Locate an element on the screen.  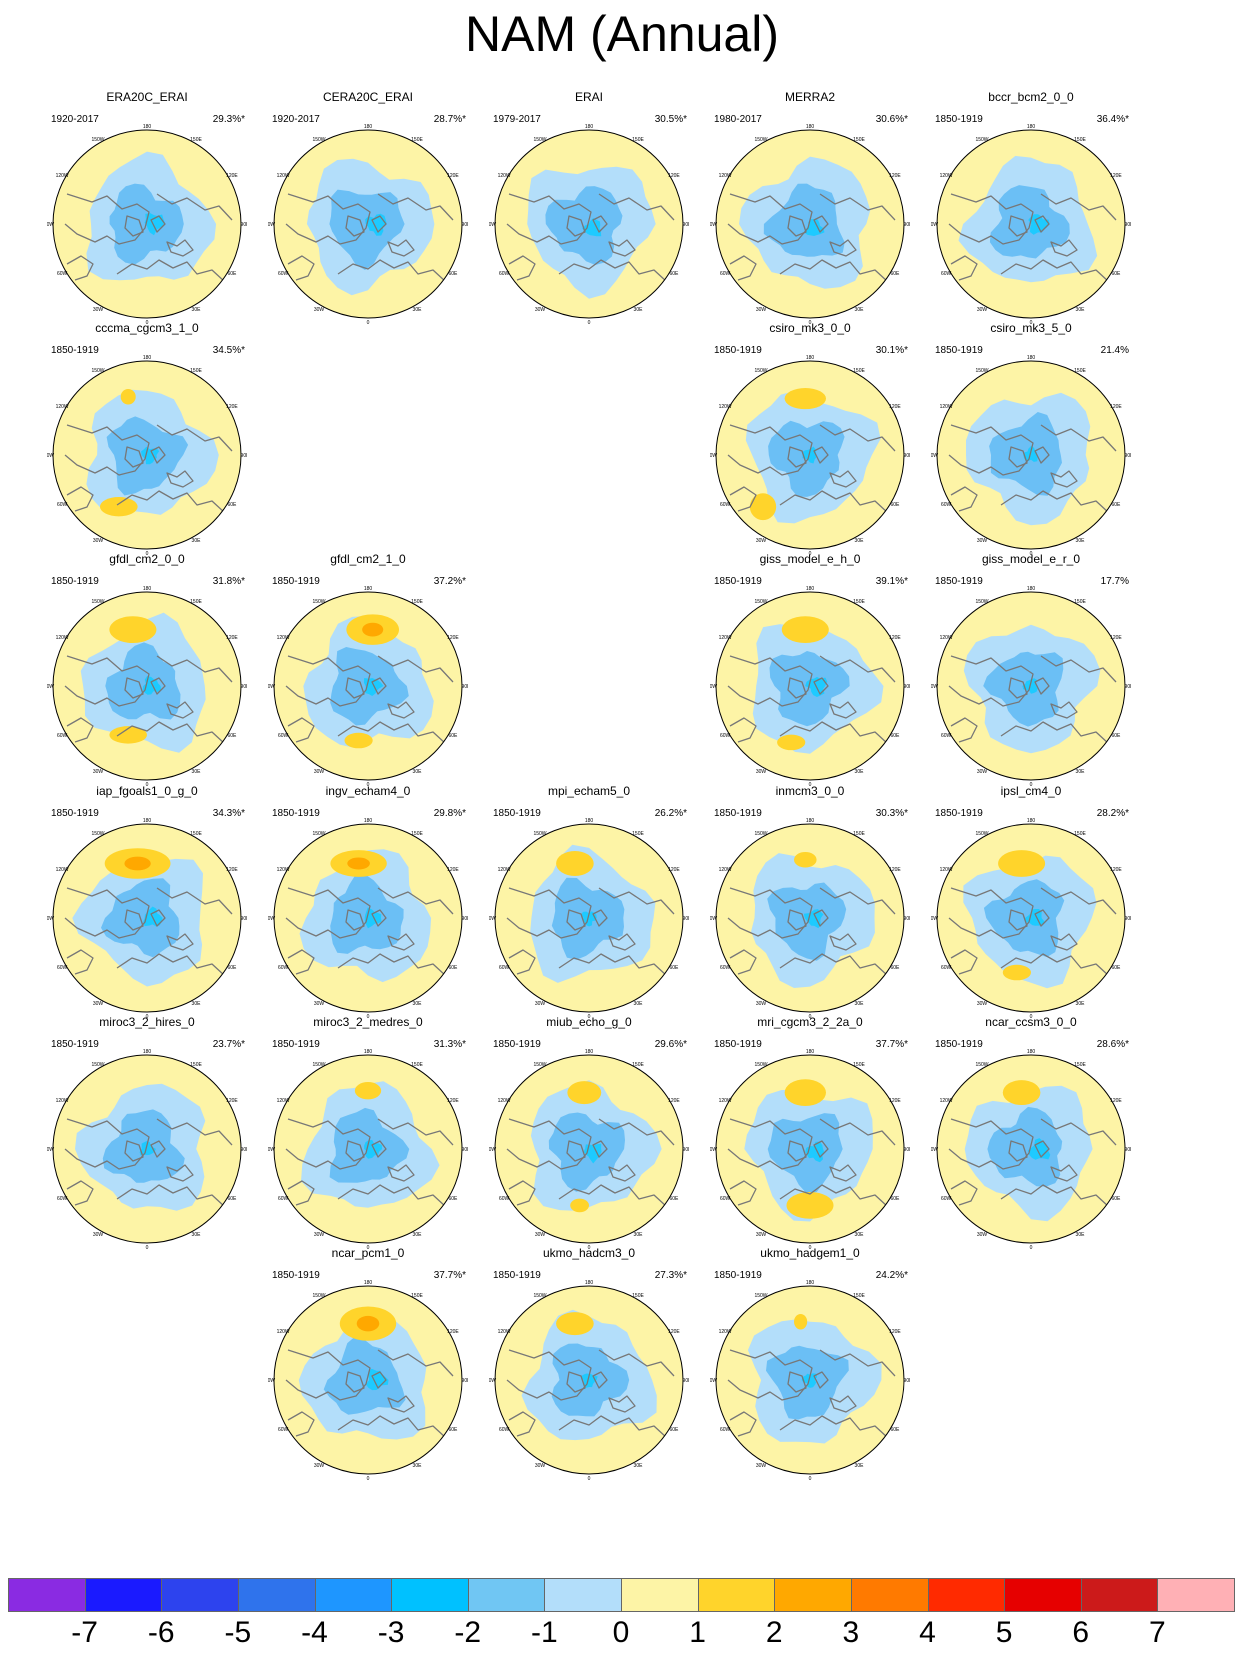
panel-title: ERA20C_ERAI is located at coordinates (147, 97).